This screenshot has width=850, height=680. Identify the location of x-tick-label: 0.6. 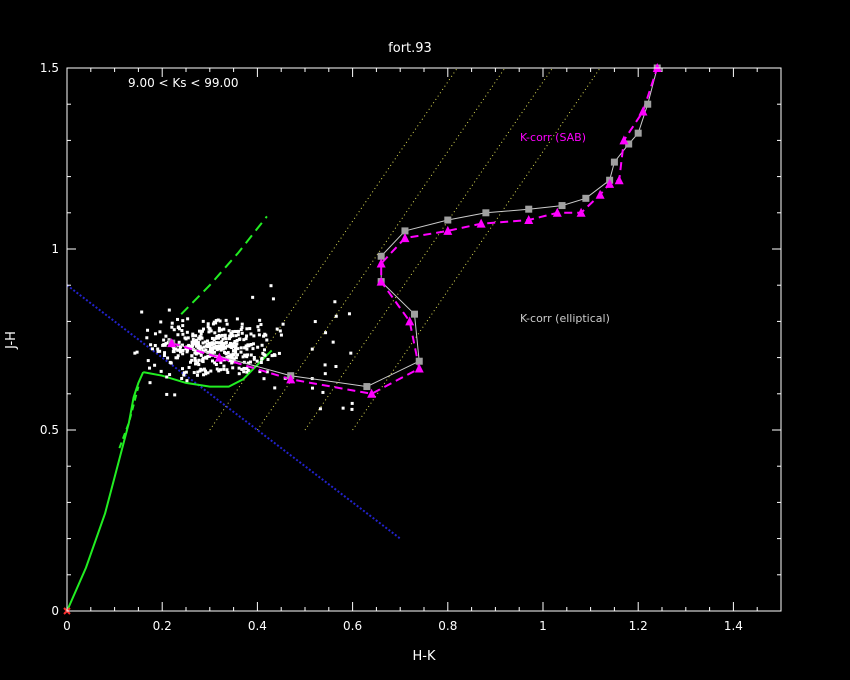
(352, 626).